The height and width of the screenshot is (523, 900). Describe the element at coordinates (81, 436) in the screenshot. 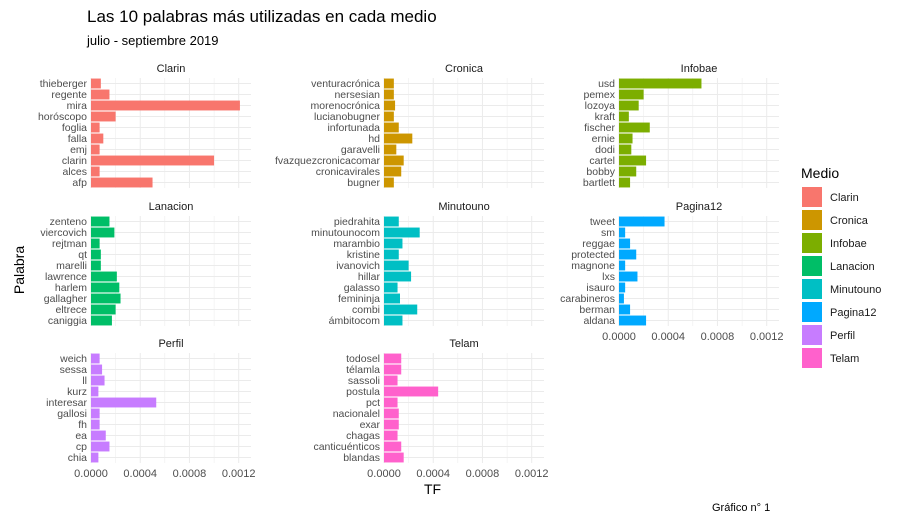

I see `tick-label-ea: ea` at that location.